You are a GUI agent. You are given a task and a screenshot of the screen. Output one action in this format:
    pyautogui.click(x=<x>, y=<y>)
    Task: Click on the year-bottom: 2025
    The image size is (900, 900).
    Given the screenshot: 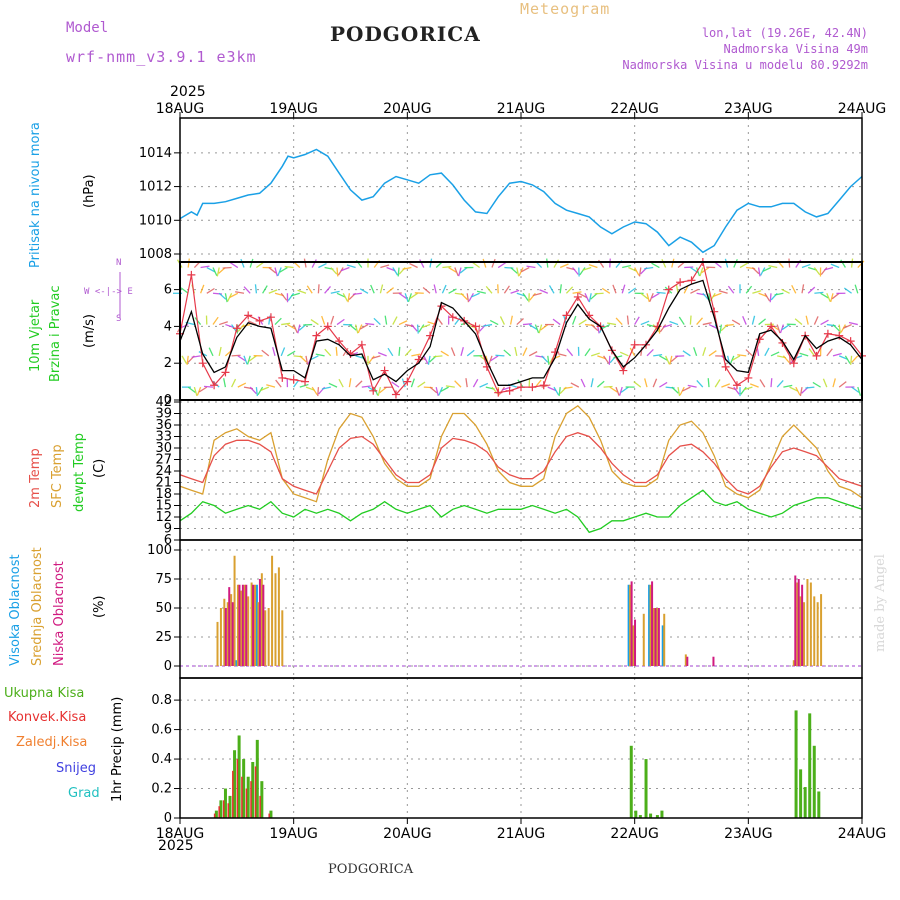 What is the action you would take?
    pyautogui.click(x=176, y=846)
    